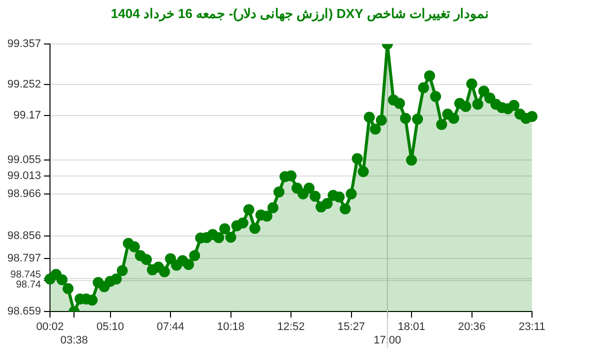 The width and height of the screenshot is (600, 352). What do you see at coordinates (24, 44) in the screenshot?
I see `y-tick-label: 99.357` at bounding box center [24, 44].